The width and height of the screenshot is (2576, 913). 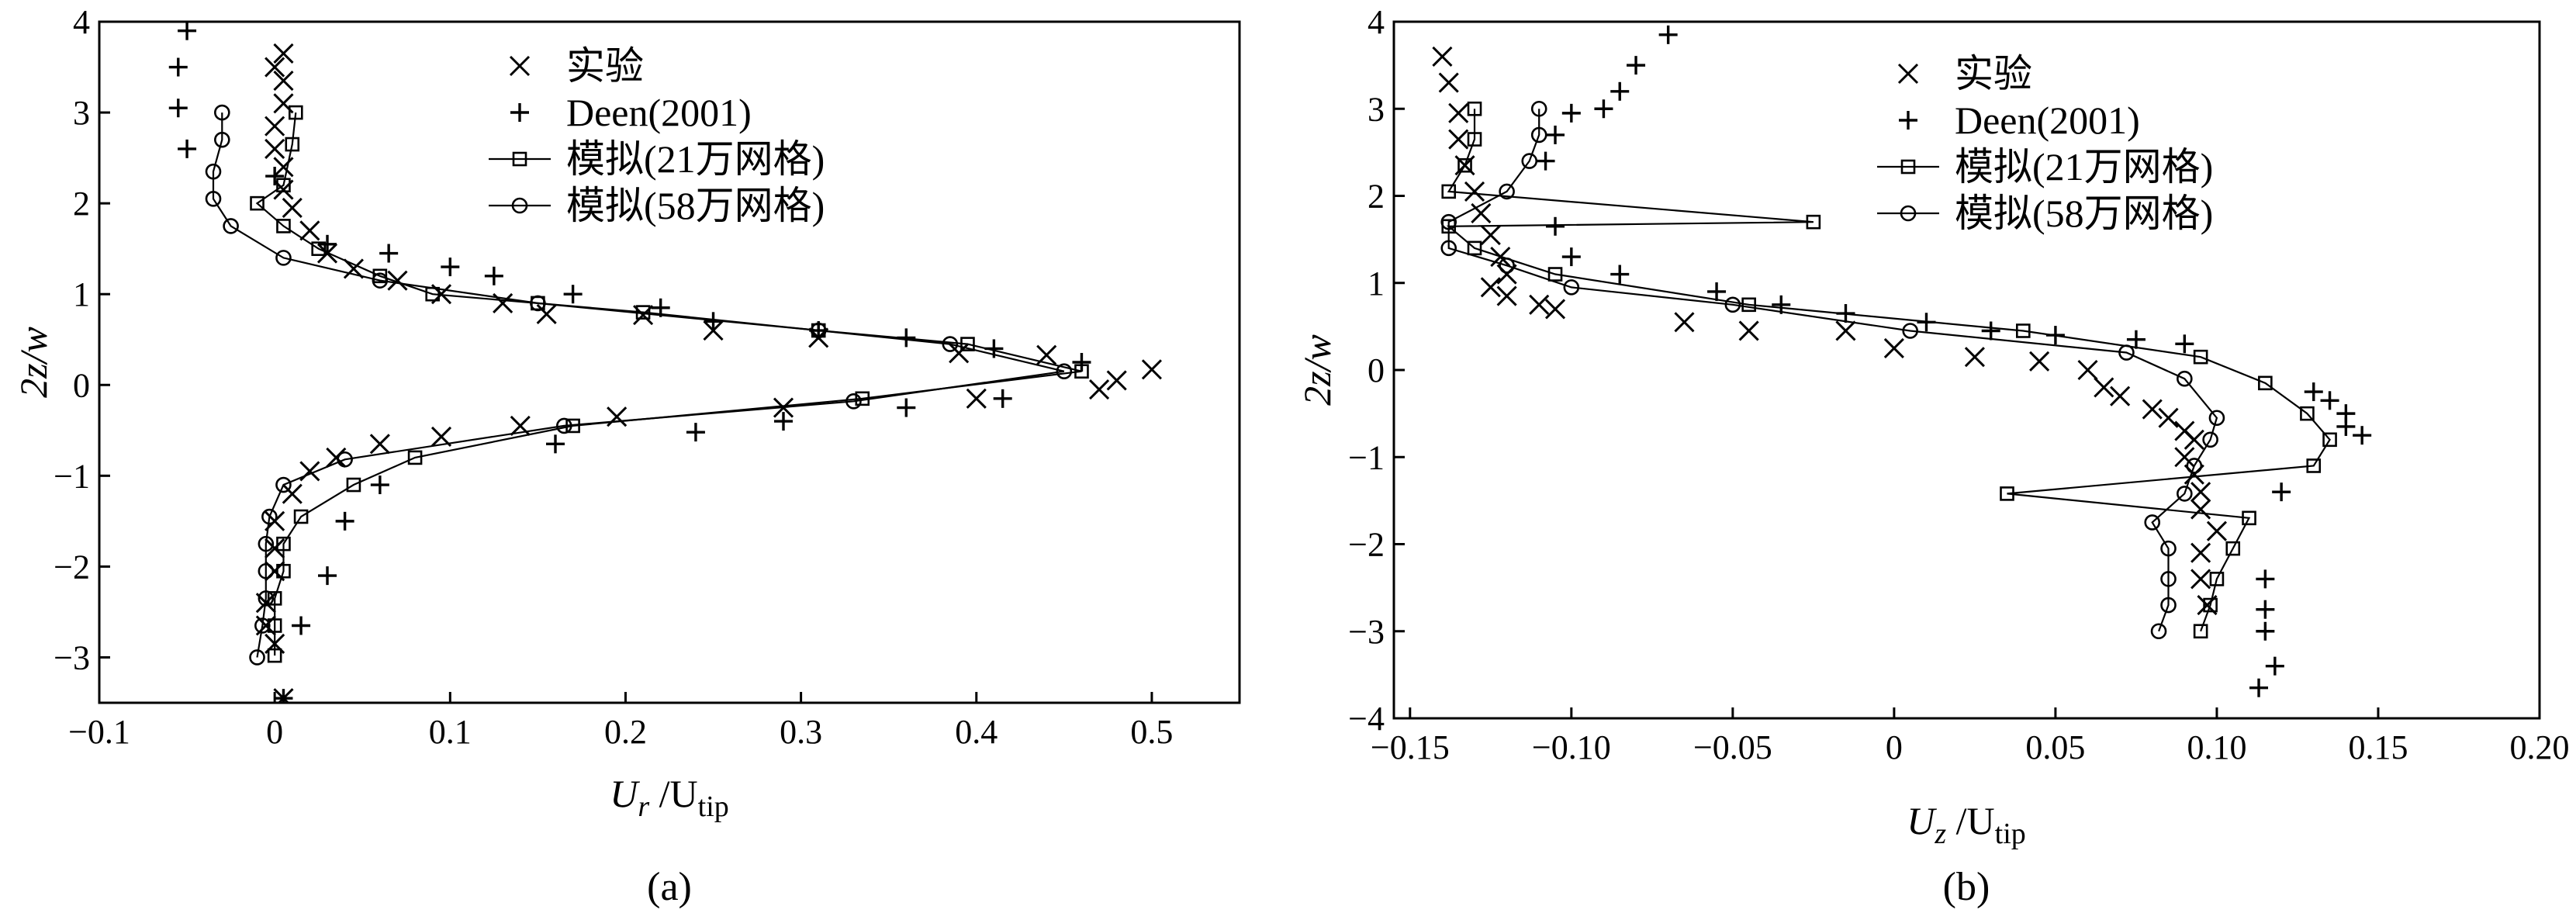 I want to click on x-tick-label: 0.10, so click(x=2216, y=747).